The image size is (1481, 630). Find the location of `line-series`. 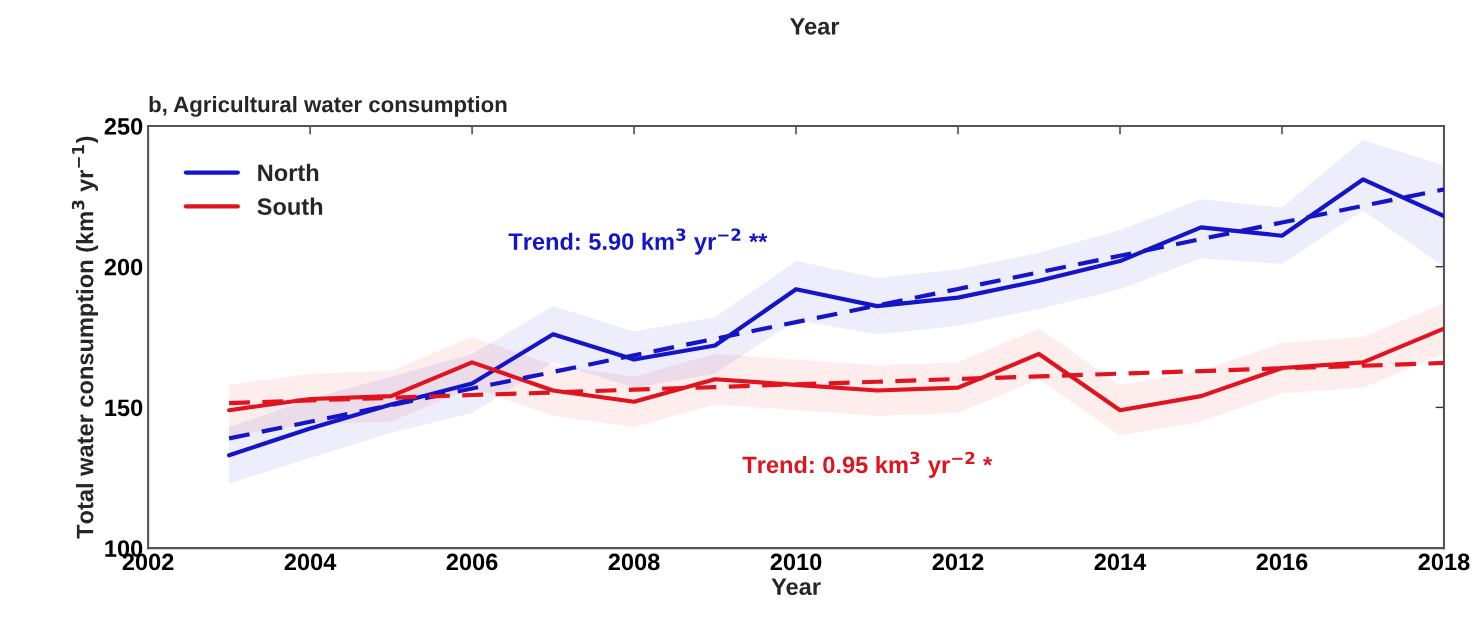

line-series is located at coordinates (835, 369).